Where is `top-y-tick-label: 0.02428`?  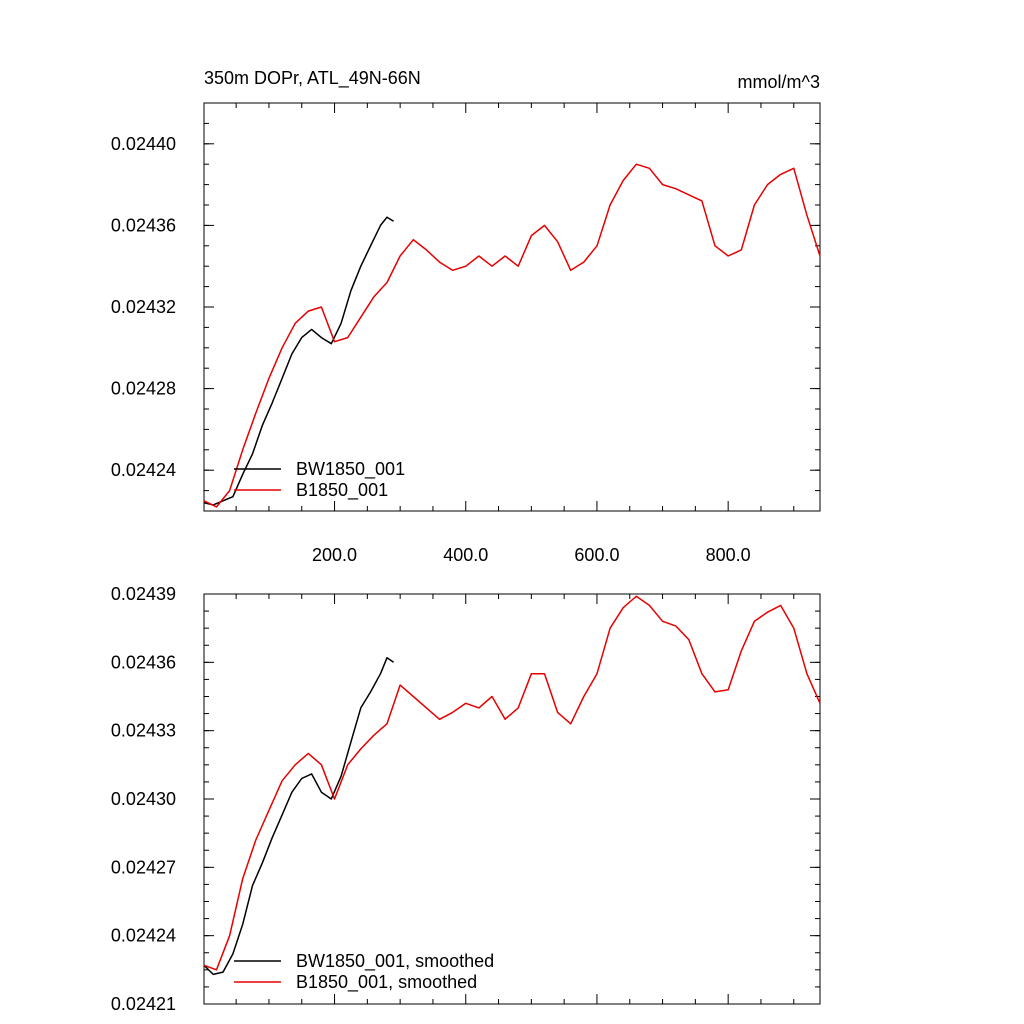
top-y-tick-label: 0.02428 is located at coordinates (143, 389).